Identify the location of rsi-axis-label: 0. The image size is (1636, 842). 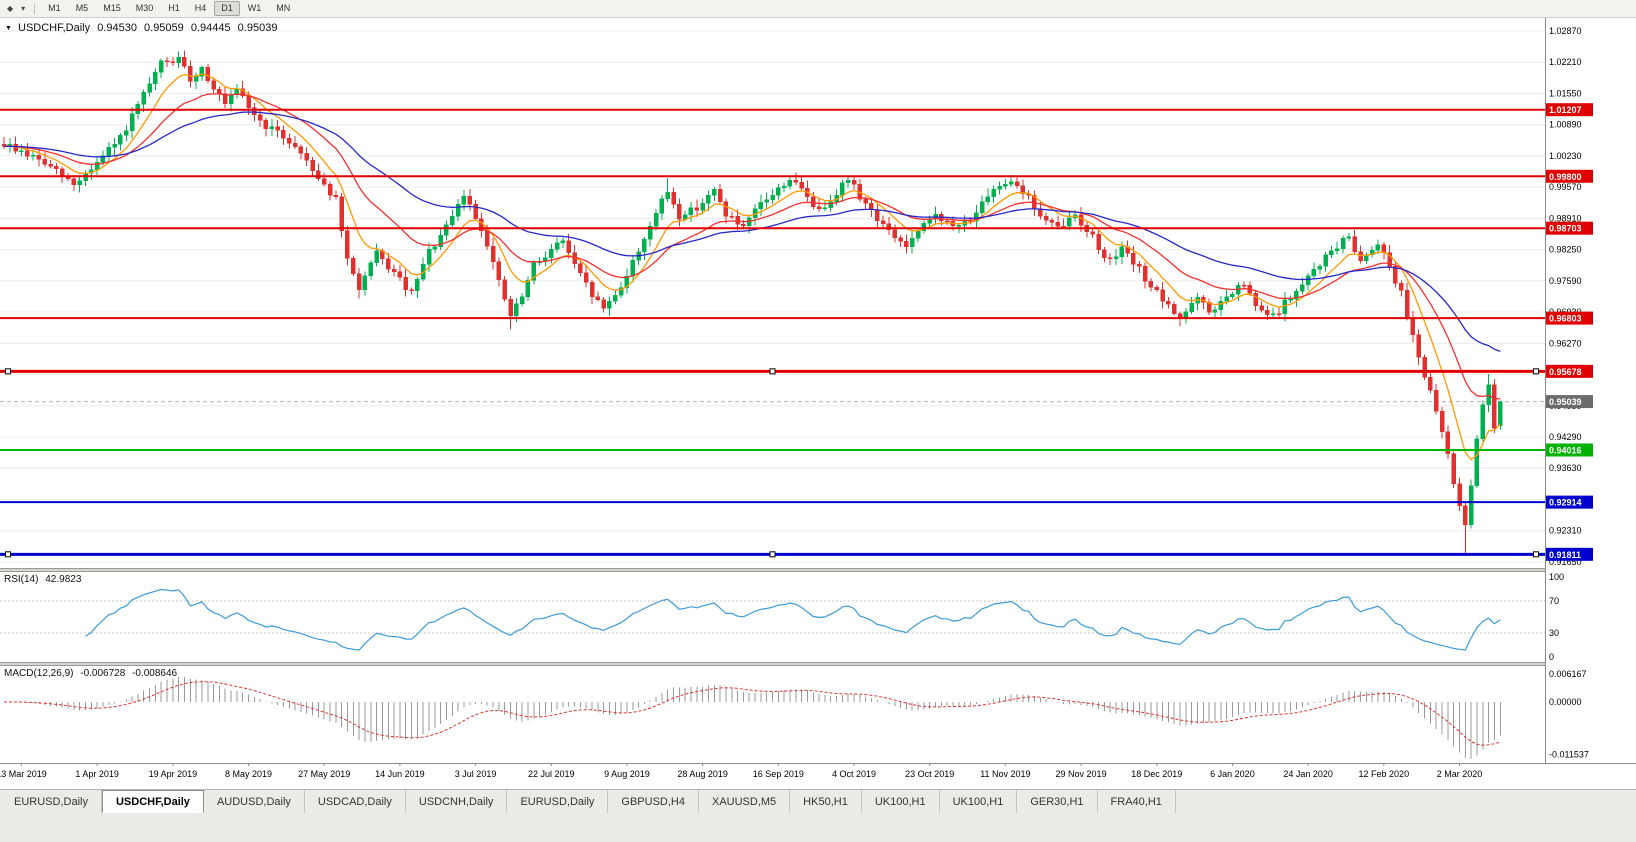
(1551, 657).